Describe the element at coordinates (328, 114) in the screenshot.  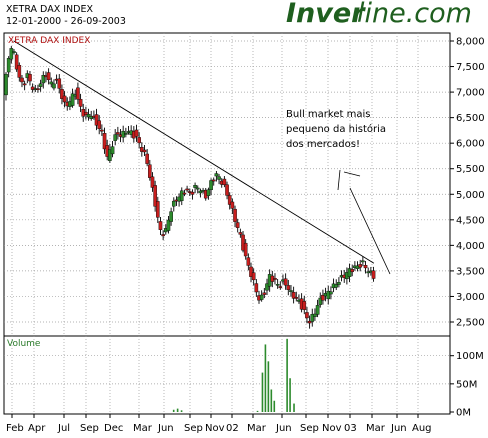
I see `annotation-line-1: Bull market mais` at that location.